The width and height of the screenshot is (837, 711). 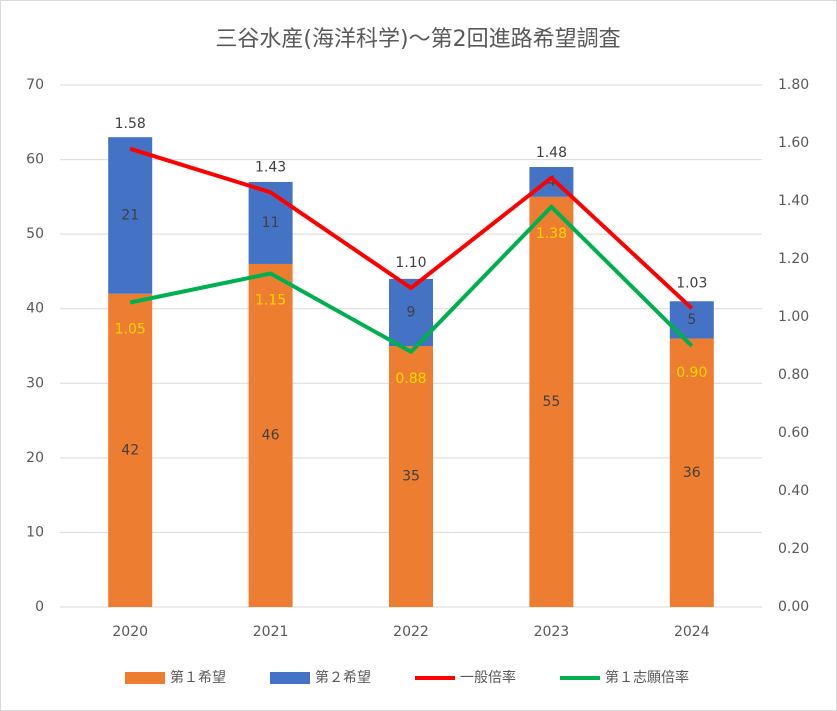 What do you see at coordinates (198, 677) in the screenshot?
I see `legend-label: 第１希望` at bounding box center [198, 677].